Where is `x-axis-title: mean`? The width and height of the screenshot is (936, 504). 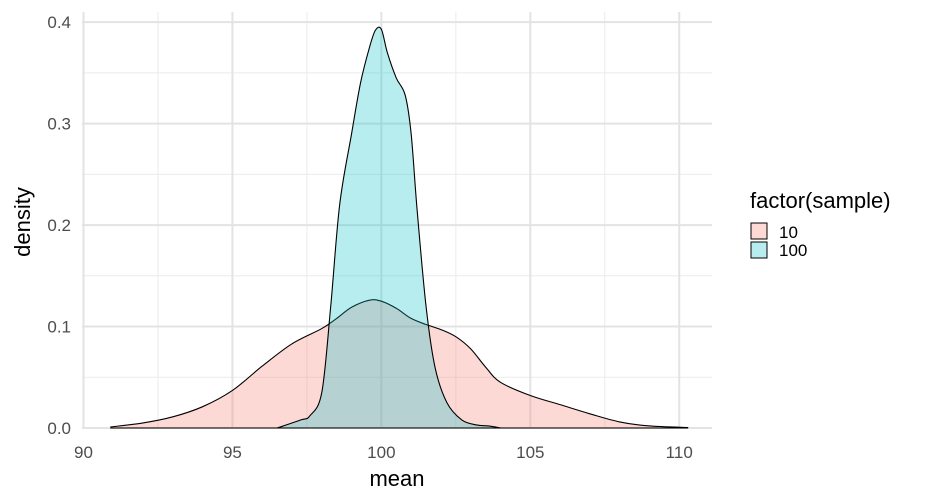 x-axis-title: mean is located at coordinates (396, 478).